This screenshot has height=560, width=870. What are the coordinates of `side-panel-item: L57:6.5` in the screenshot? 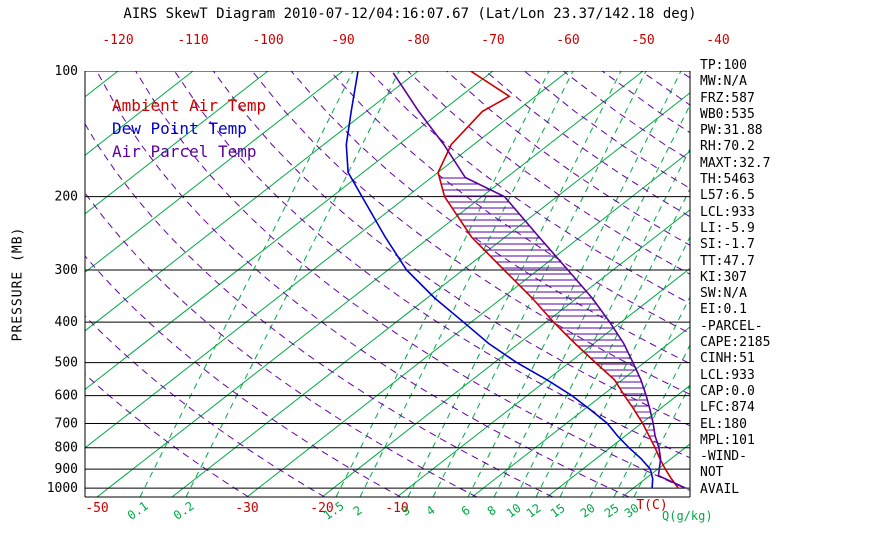 It's located at (727, 196).